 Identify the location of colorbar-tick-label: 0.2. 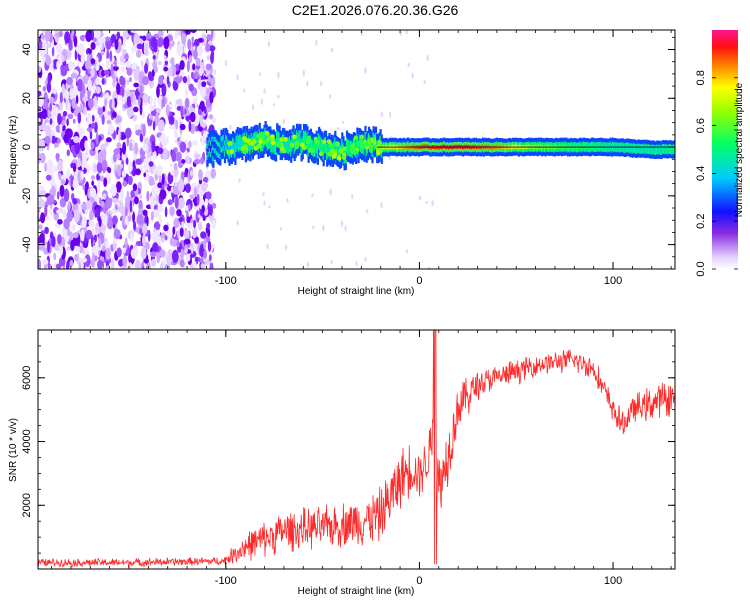
(701, 221).